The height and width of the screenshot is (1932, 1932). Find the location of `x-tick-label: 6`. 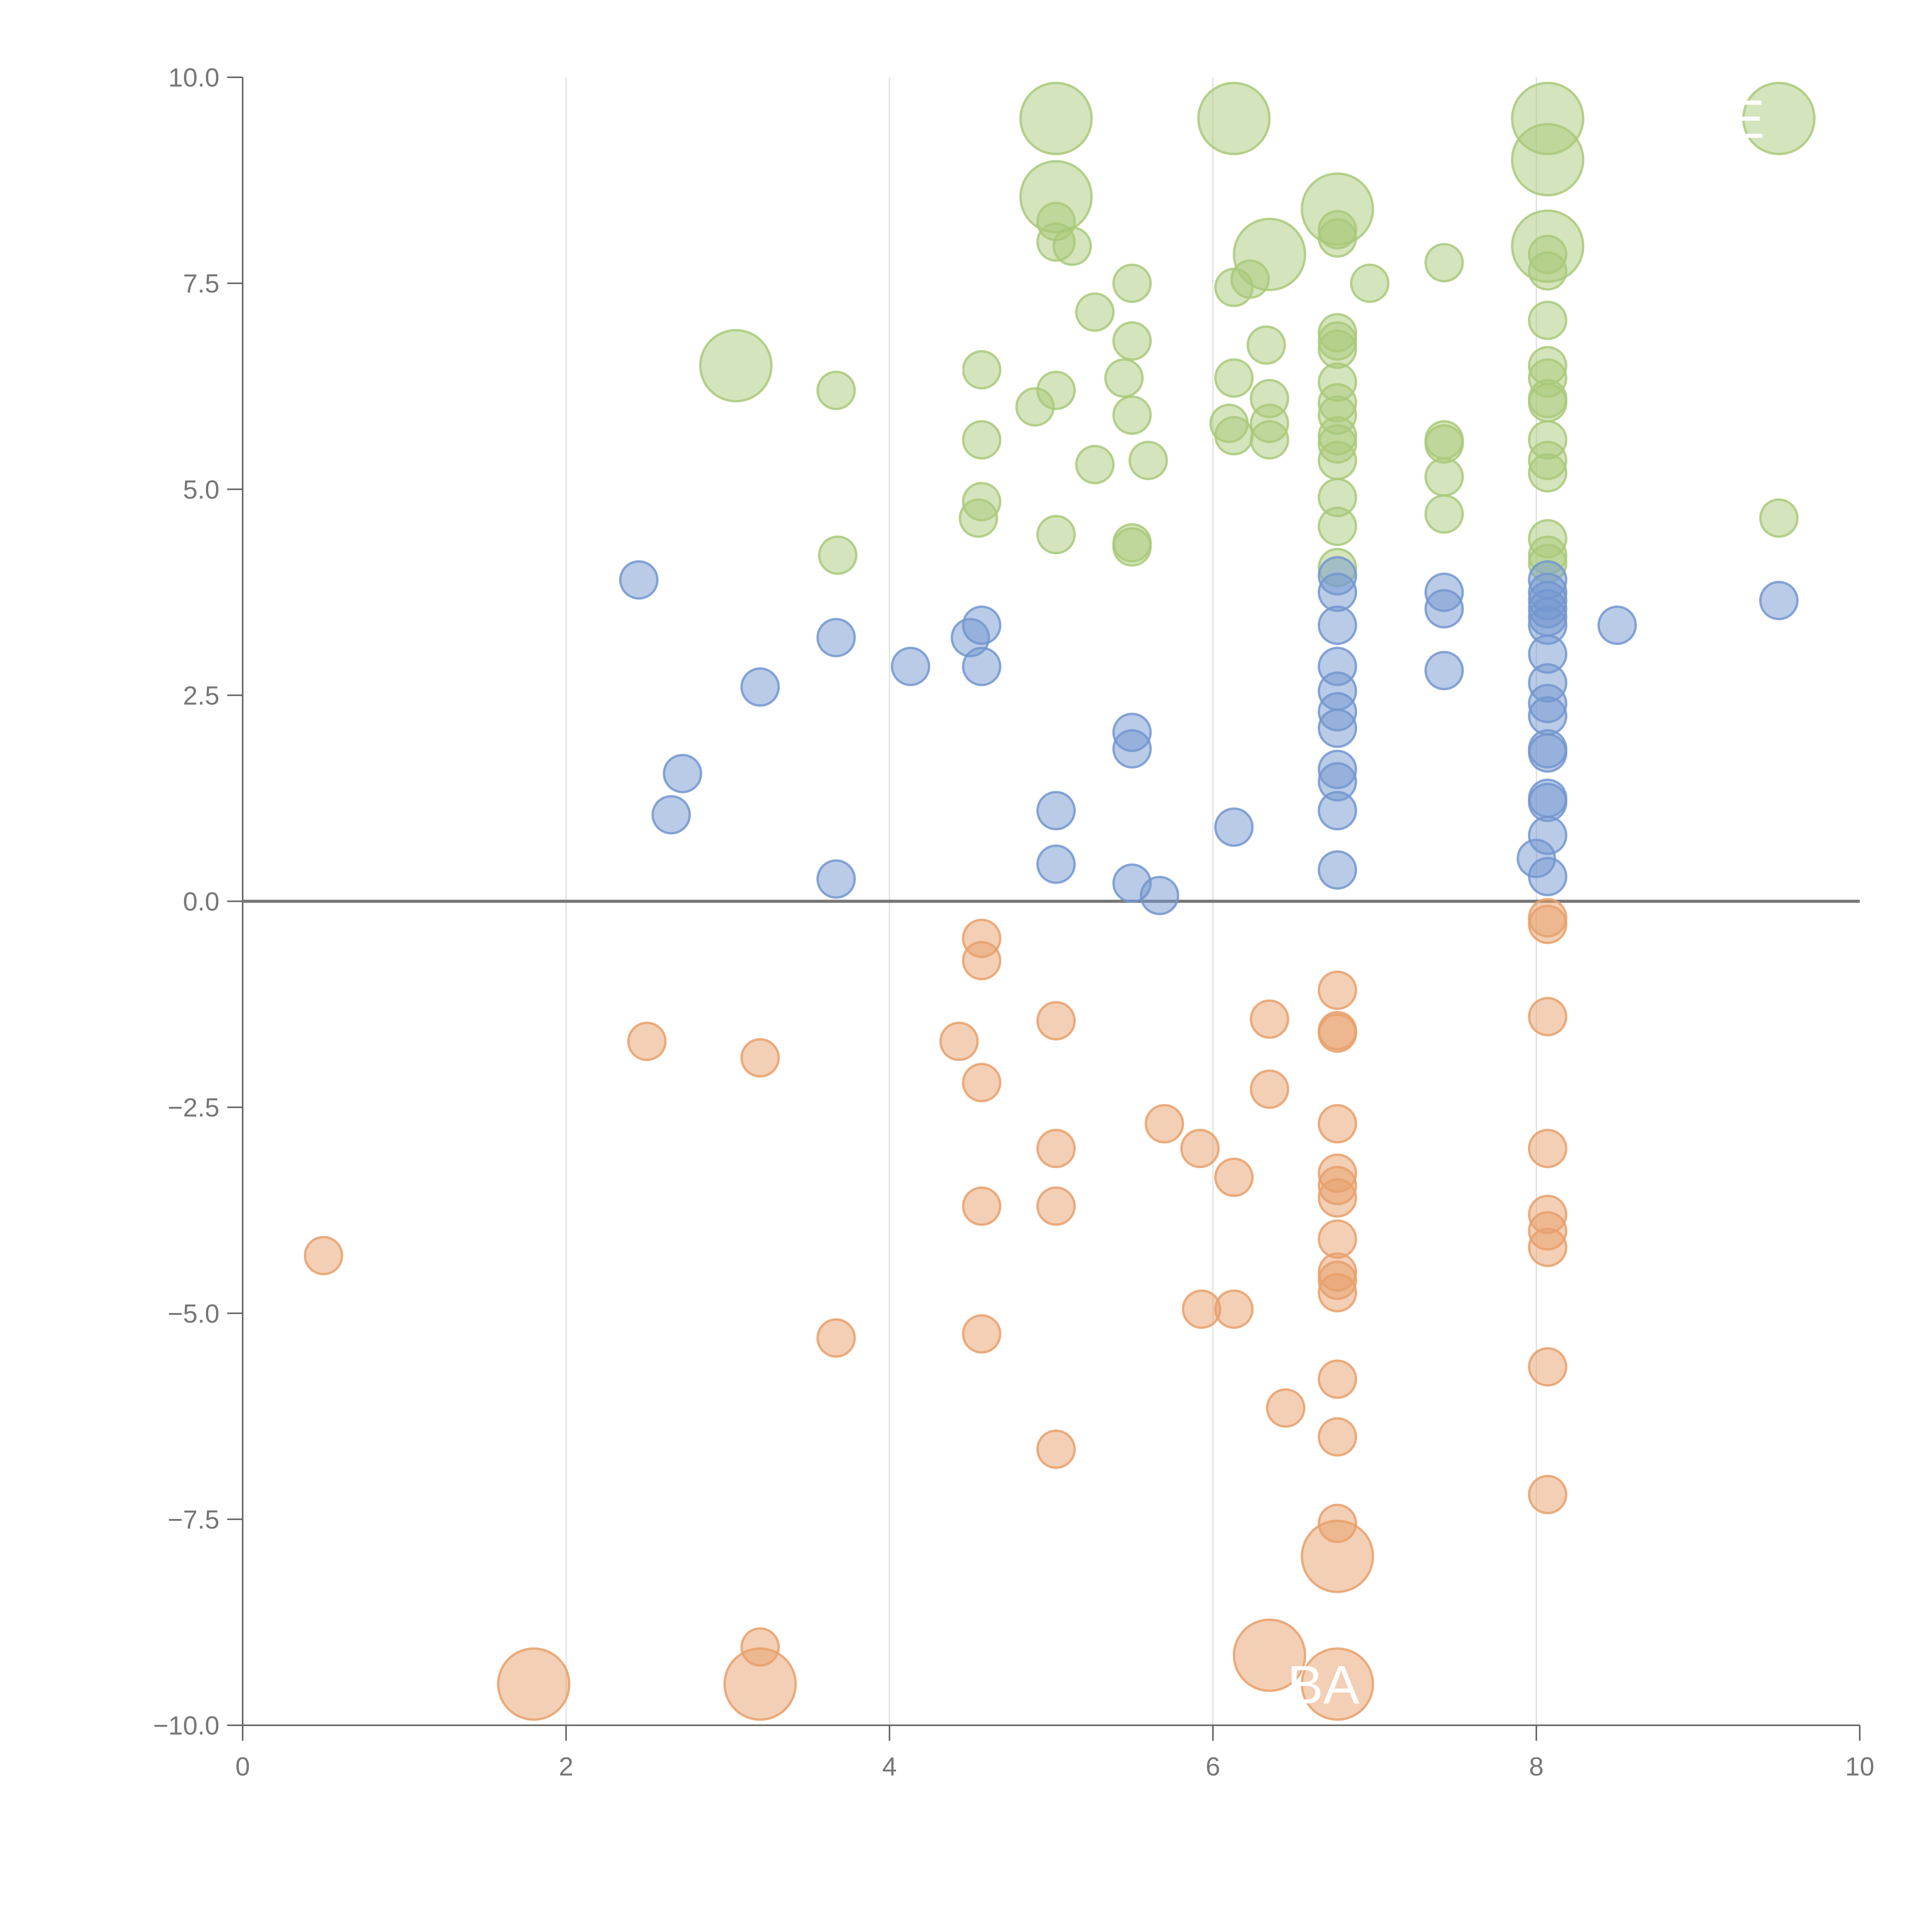

x-tick-label: 6 is located at coordinates (1213, 1767).